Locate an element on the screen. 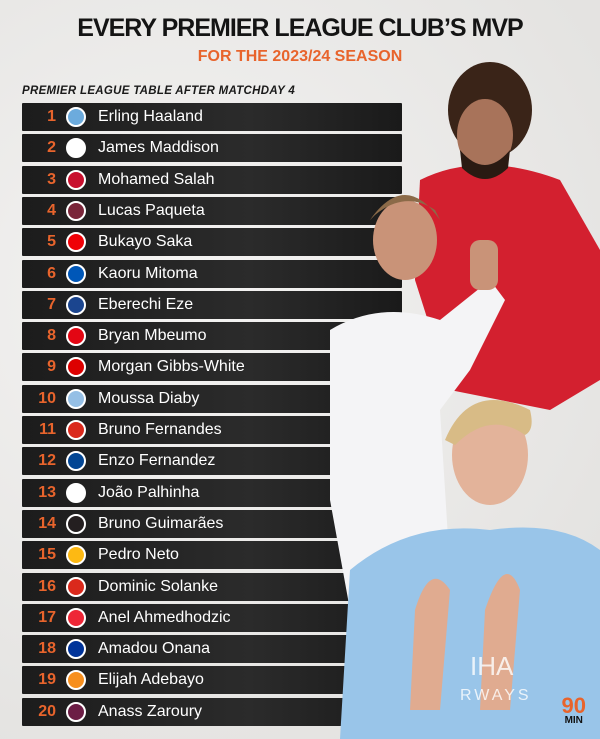 Image resolution: width=600 pixels, height=739 pixels. svg-text: IHA is located at coordinates (492, 666).